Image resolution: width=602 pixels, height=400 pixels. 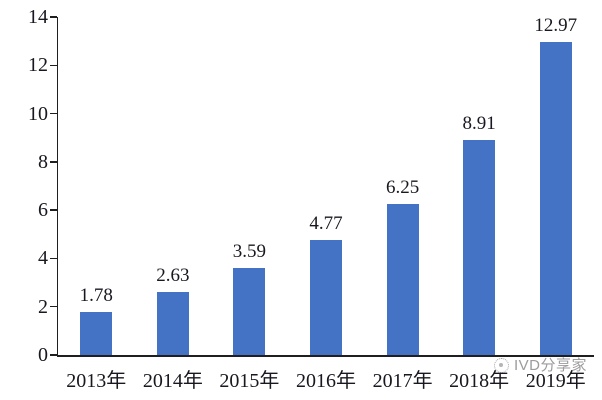 What do you see at coordinates (43, 210) in the screenshot?
I see `y-axis-tick-label: 6` at bounding box center [43, 210].